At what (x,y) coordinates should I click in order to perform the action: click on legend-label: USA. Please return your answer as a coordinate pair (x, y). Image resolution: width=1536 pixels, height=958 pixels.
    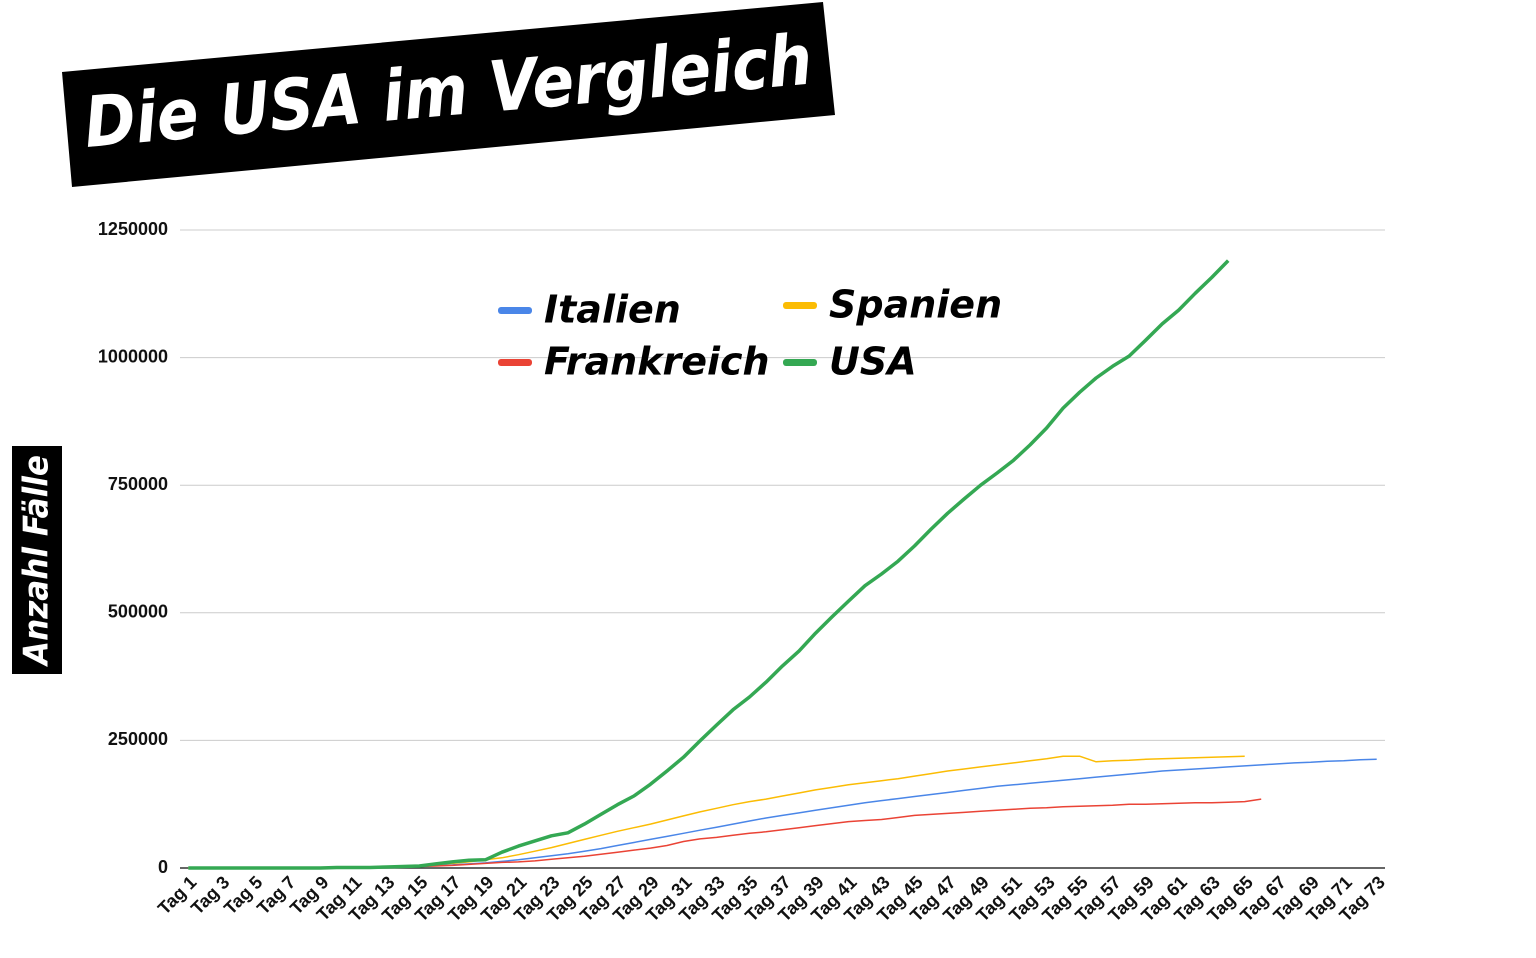
    Looking at the image, I should click on (873, 362).